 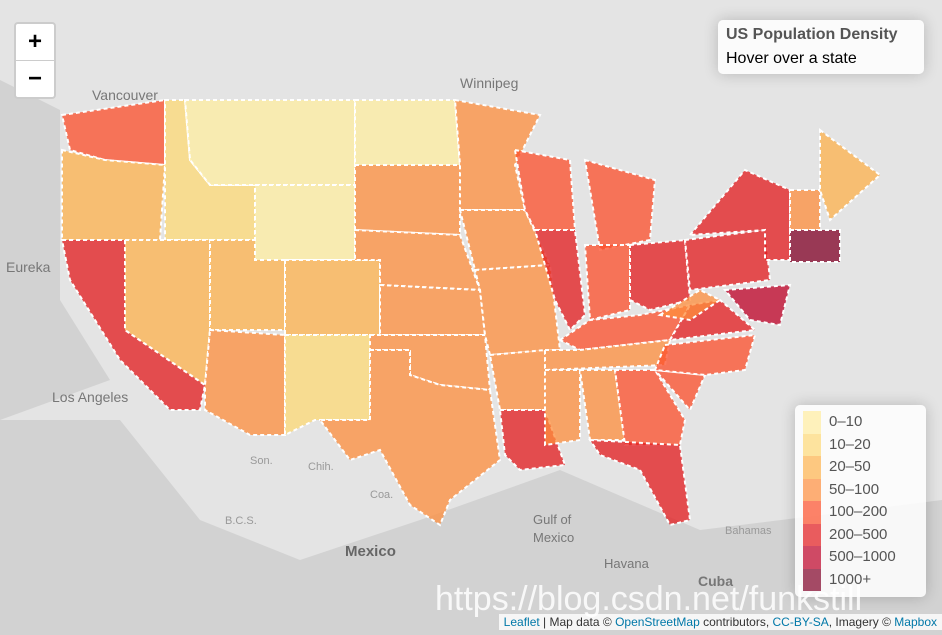 What do you see at coordinates (125, 95) in the screenshot?
I see `map-label: Vancouver` at bounding box center [125, 95].